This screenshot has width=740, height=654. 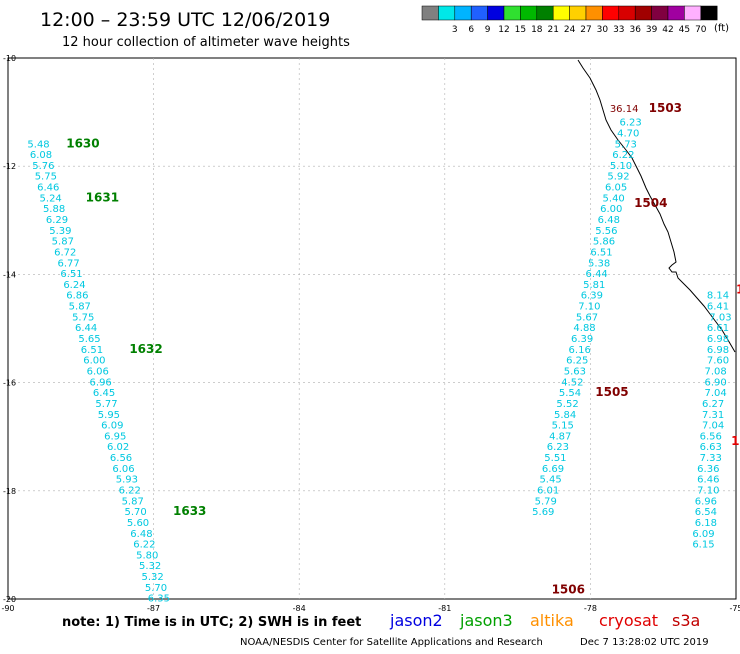 I want to click on scale-unit-label: (ft), so click(x=721, y=28).